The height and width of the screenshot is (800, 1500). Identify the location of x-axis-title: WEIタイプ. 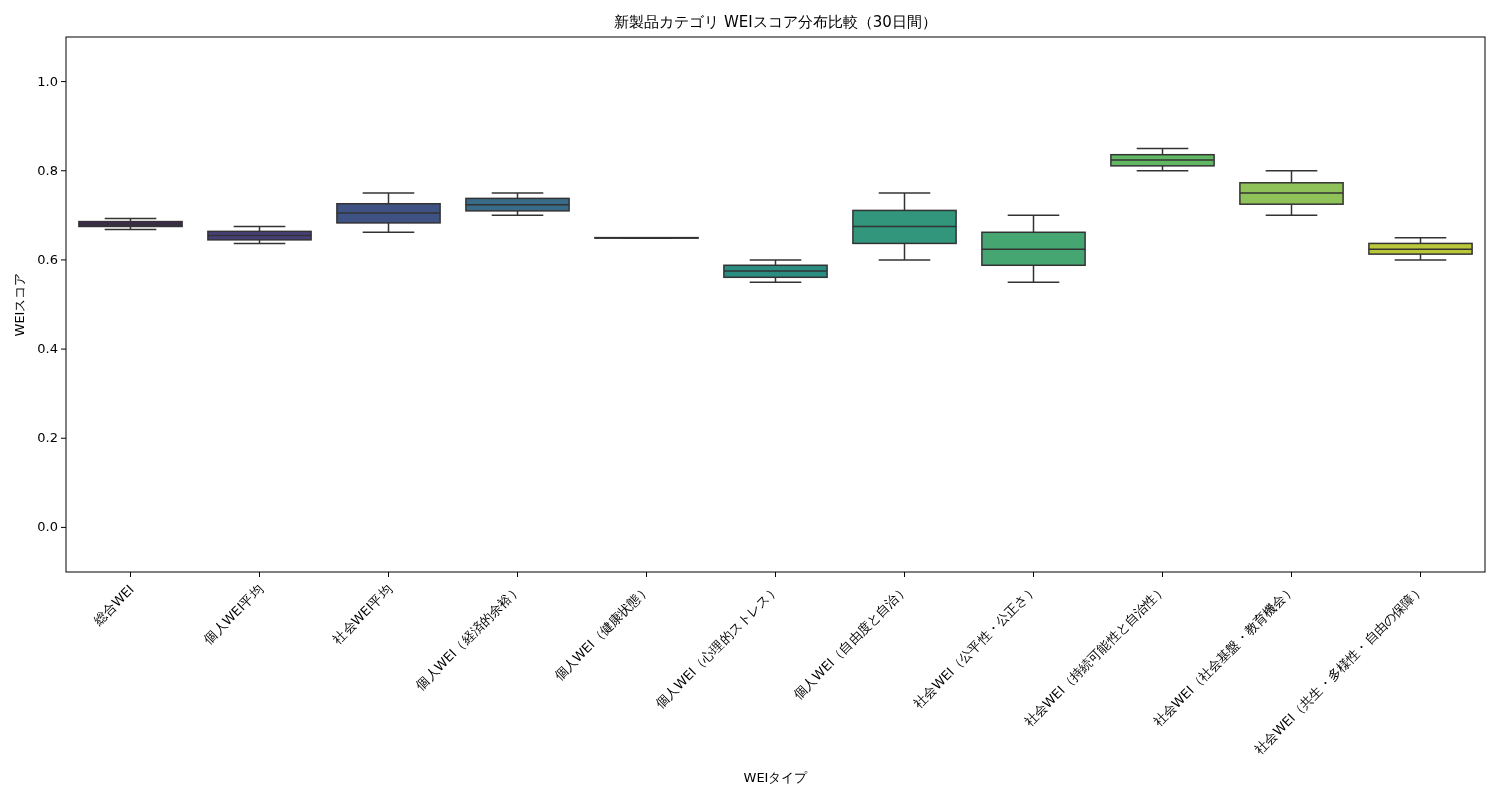
(776, 777).